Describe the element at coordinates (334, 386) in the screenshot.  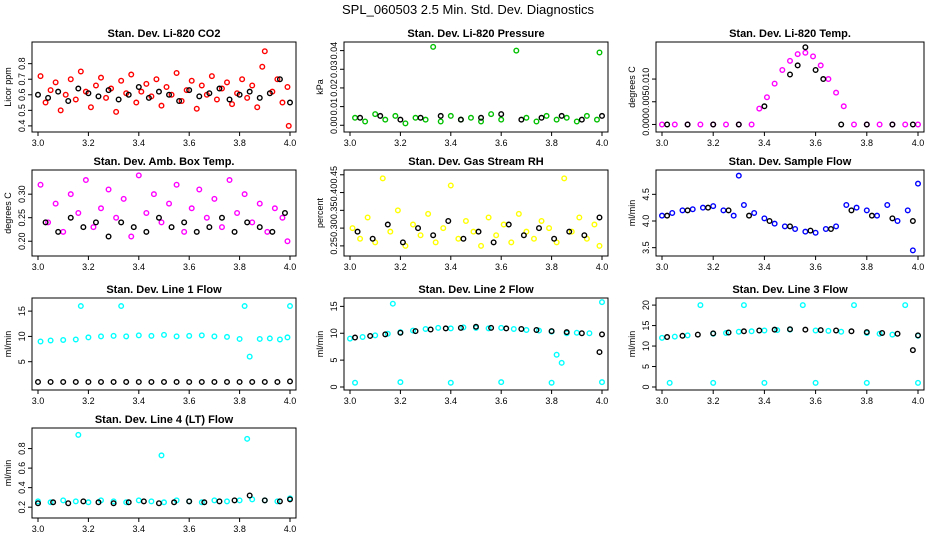
I see `y-tick-label: 0` at that location.